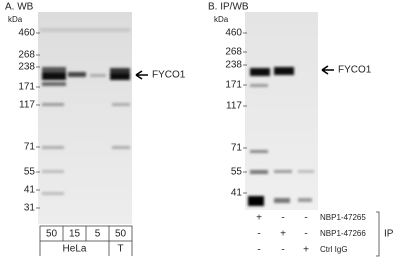 The height and width of the screenshot is (261, 400). What do you see at coordinates (343, 217) in the screenshot?
I see `condition-name: NBP1-47265` at bounding box center [343, 217].